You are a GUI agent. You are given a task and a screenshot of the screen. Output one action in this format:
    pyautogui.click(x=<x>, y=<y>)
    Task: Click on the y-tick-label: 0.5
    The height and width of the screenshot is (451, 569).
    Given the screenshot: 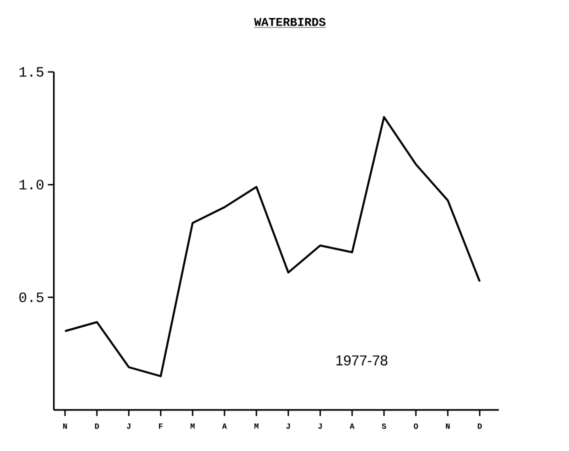 What is the action you would take?
    pyautogui.click(x=31, y=297)
    